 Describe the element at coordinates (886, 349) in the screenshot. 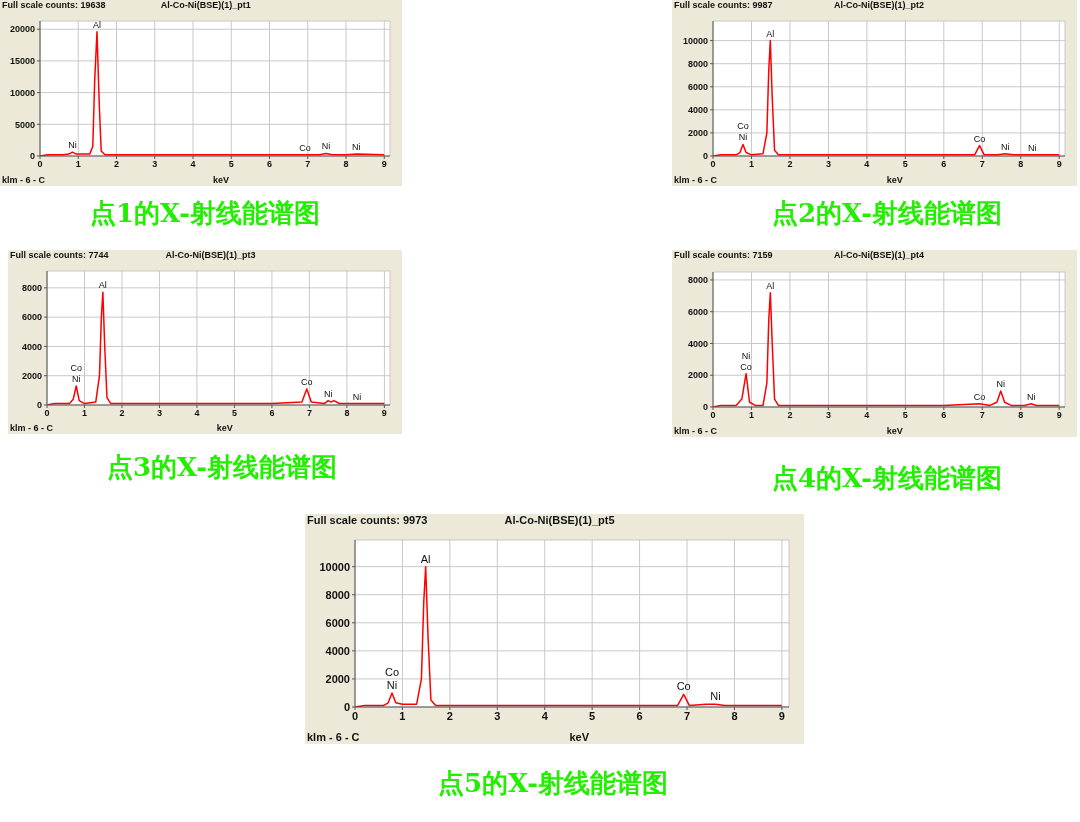

I see `line-series` at that location.